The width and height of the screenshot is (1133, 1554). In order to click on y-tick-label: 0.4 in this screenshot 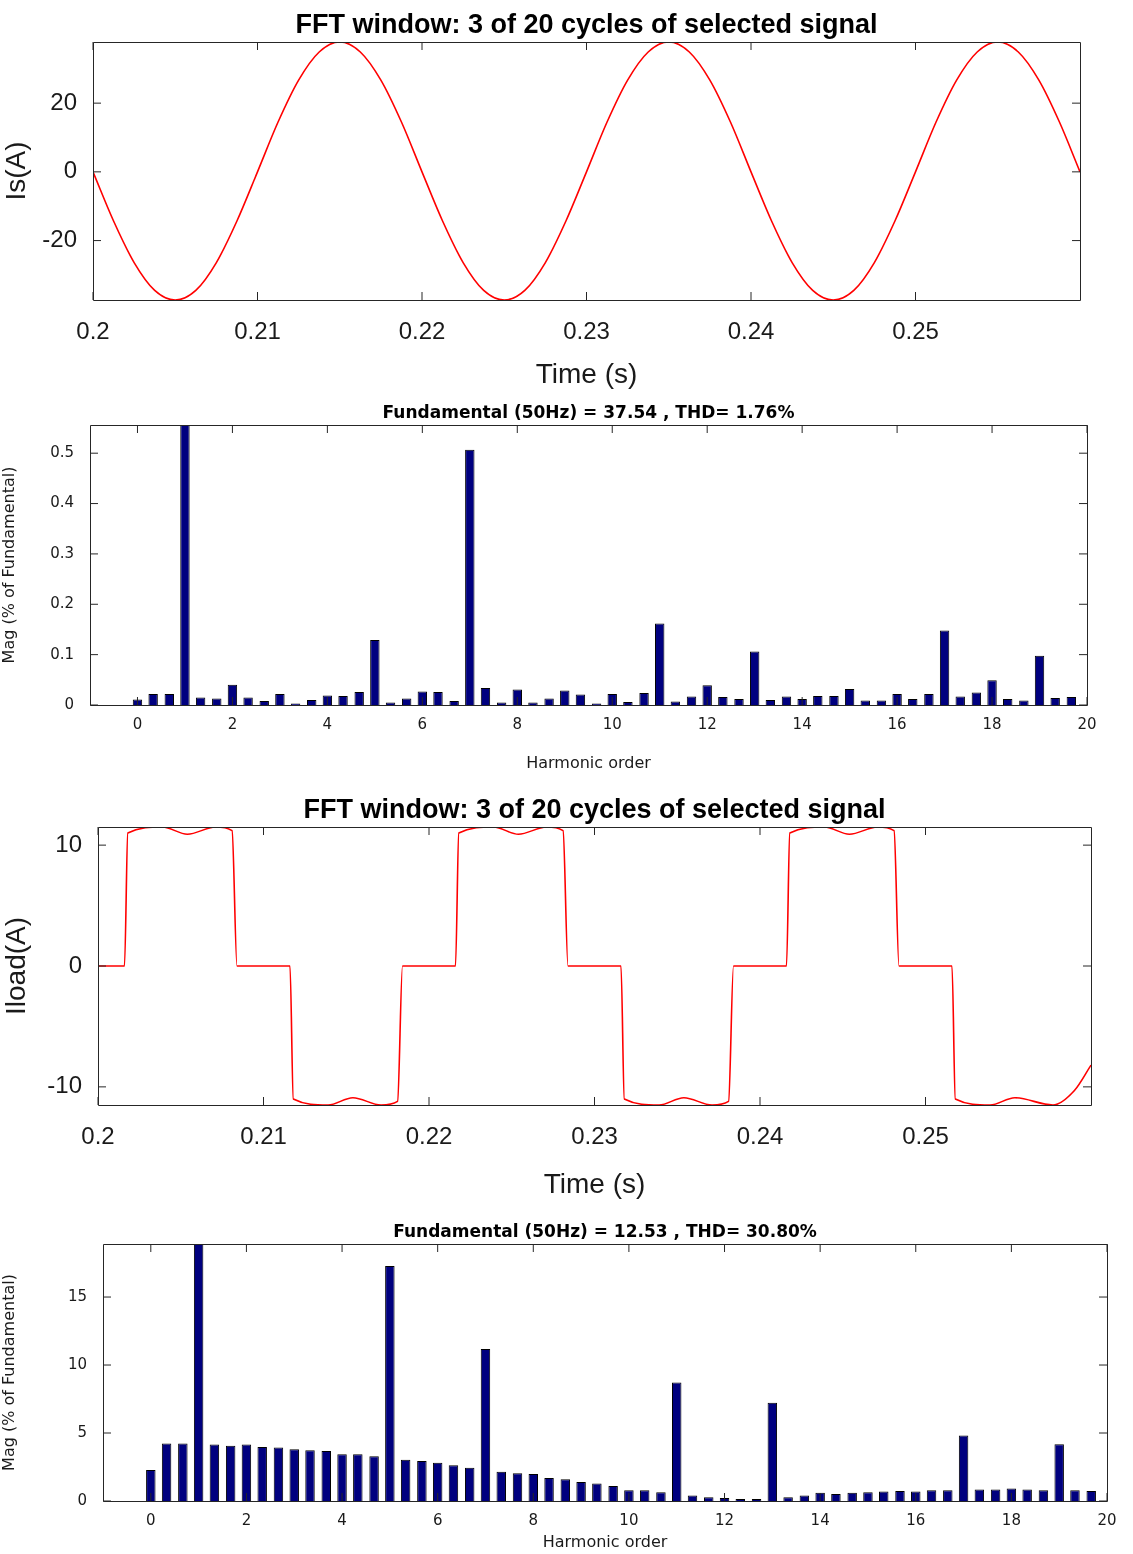, I will do `click(62, 502)`.